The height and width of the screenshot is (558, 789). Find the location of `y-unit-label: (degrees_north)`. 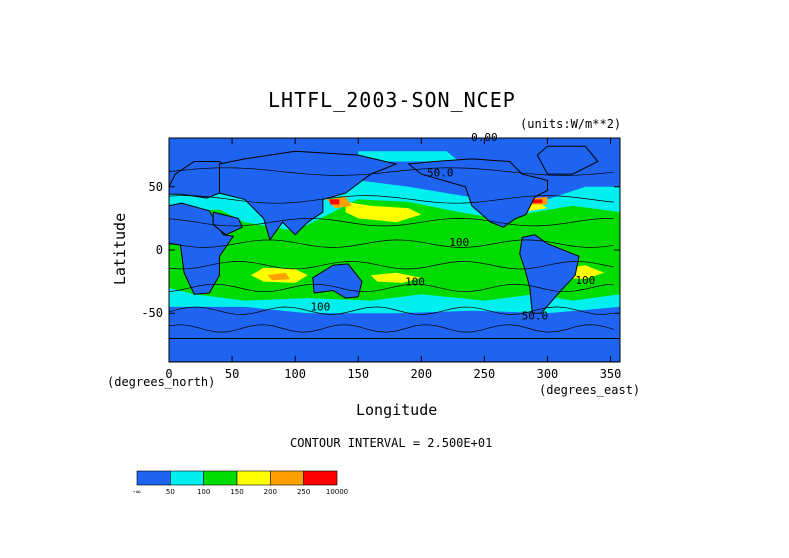

y-unit-label: (degrees_north) is located at coordinates (161, 382).